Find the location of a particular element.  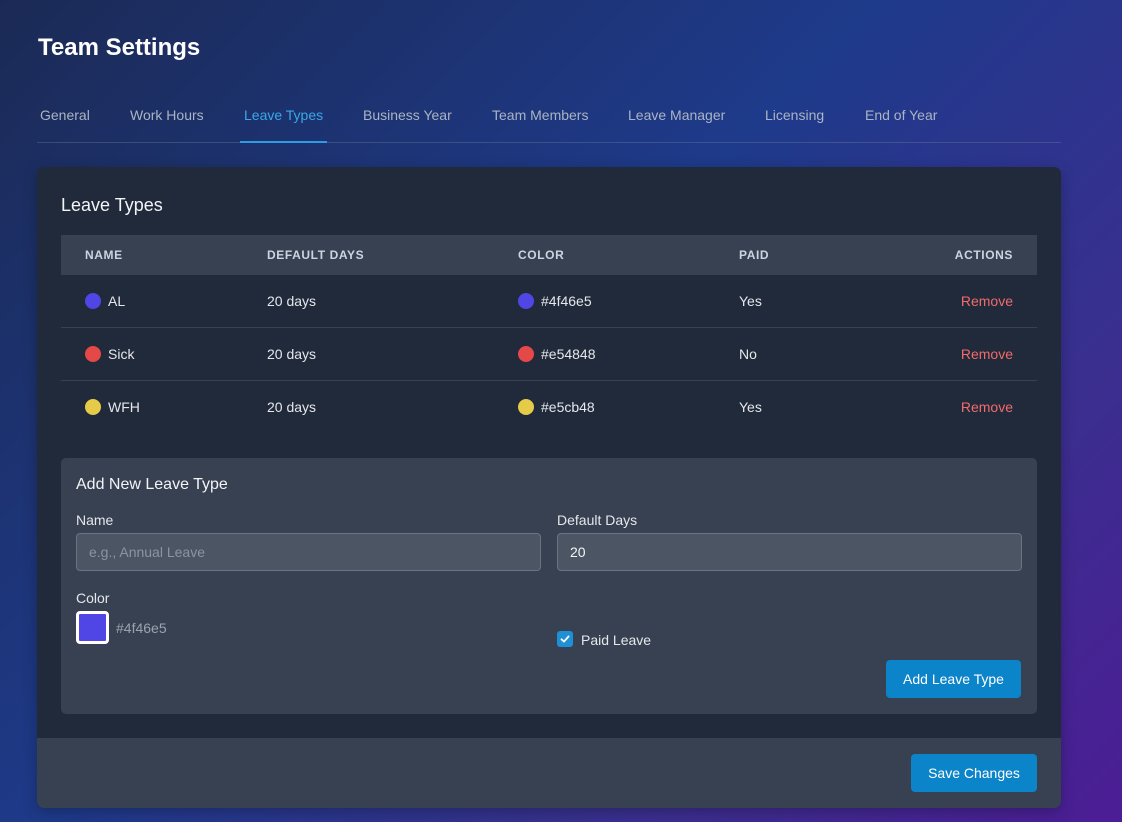

tab-team-members: Team Members is located at coordinates (540, 115).